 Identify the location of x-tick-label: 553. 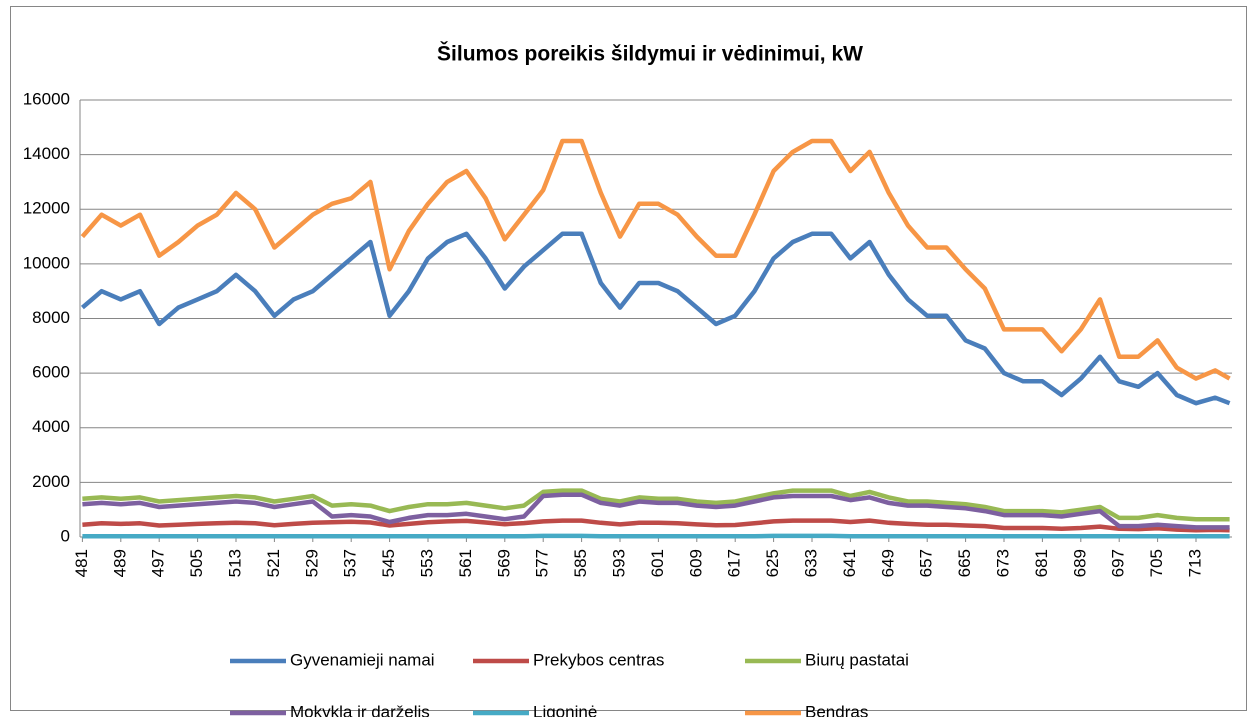
(426, 563).